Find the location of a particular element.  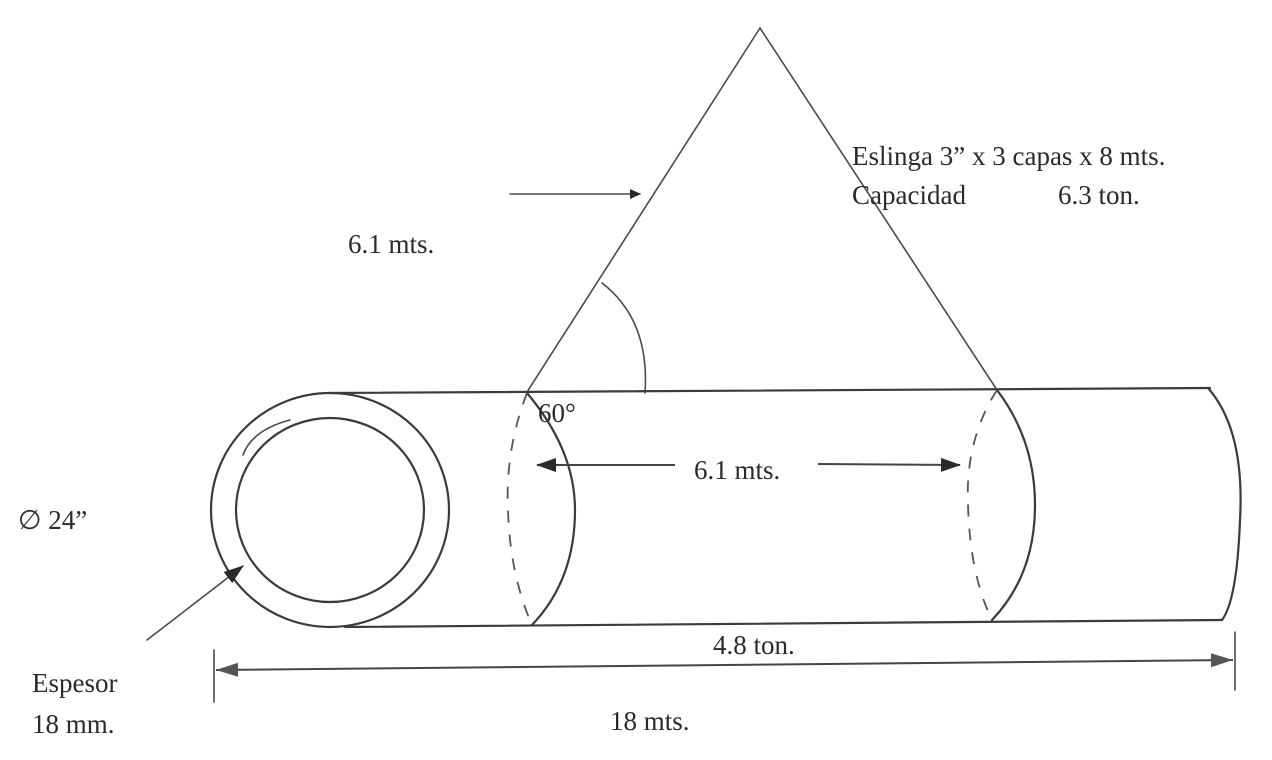

pipe-top-edge is located at coordinates (770, 390).